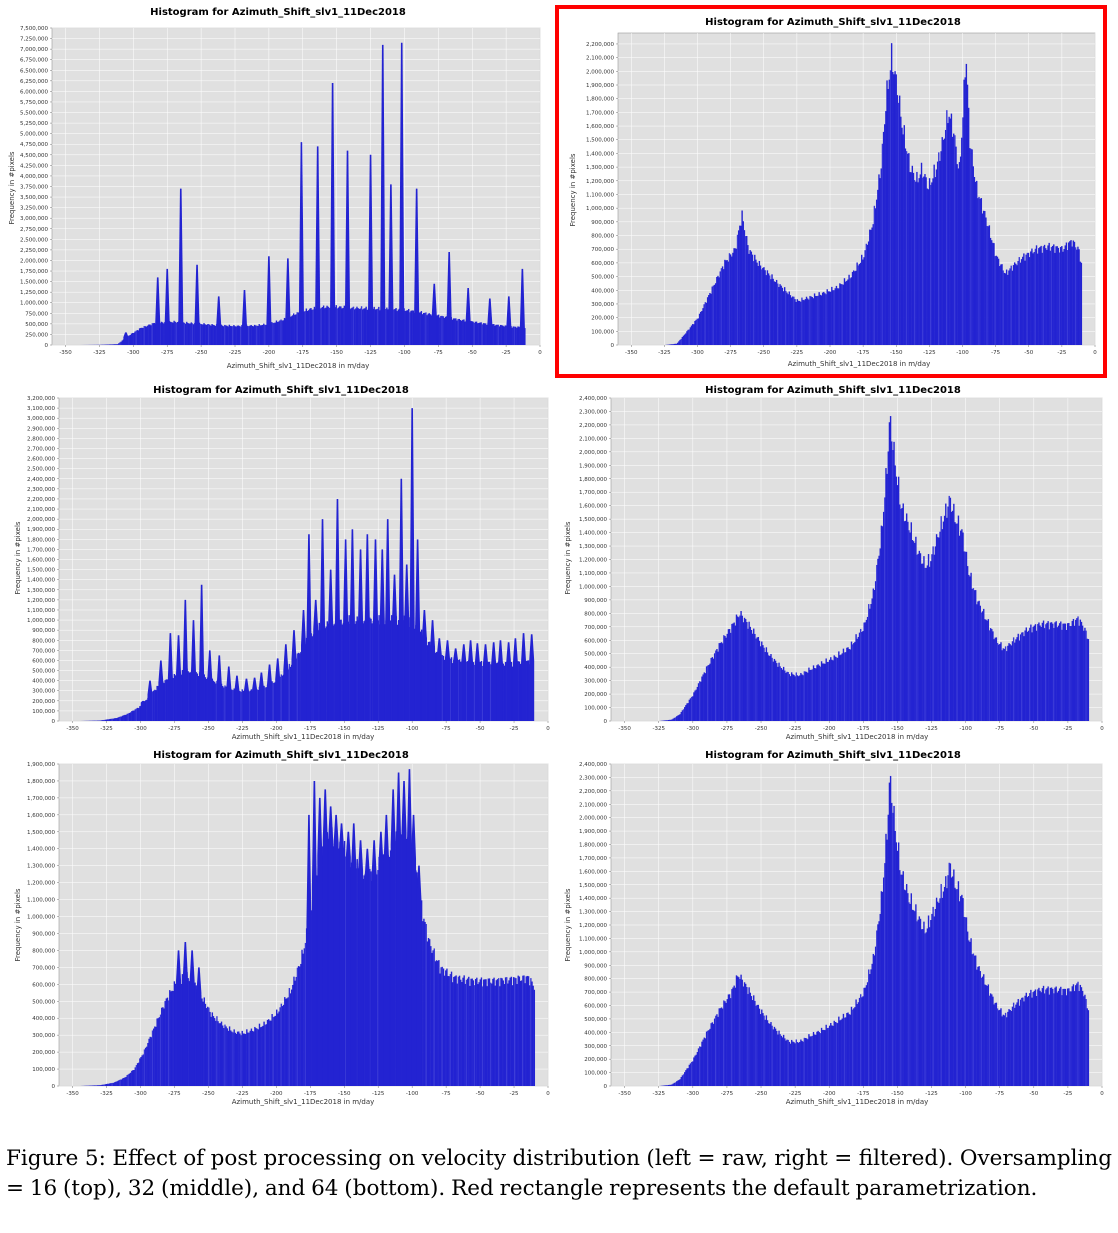  Describe the element at coordinates (242, 1094) in the screenshot. I see `x-tick-label: -225` at that location.